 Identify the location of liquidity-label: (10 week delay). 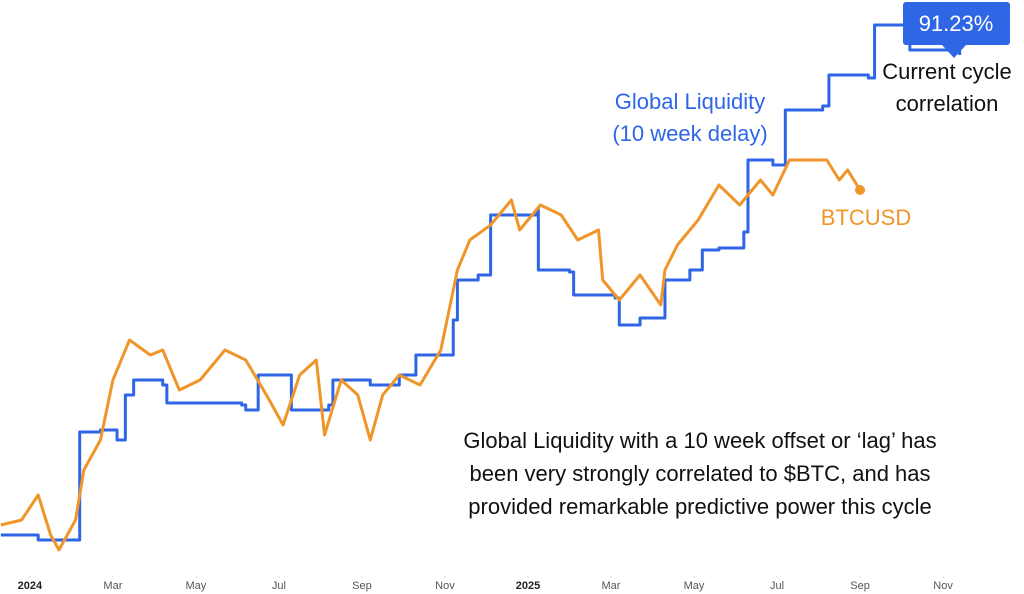
(689, 133).